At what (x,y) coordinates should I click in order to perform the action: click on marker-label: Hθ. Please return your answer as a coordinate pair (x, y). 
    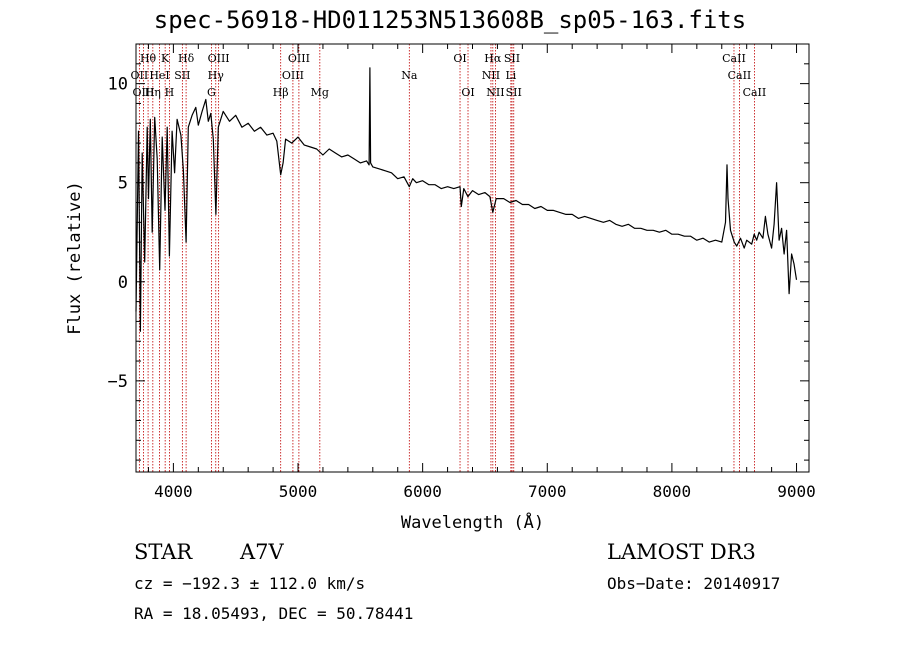
    Looking at the image, I should click on (148, 58).